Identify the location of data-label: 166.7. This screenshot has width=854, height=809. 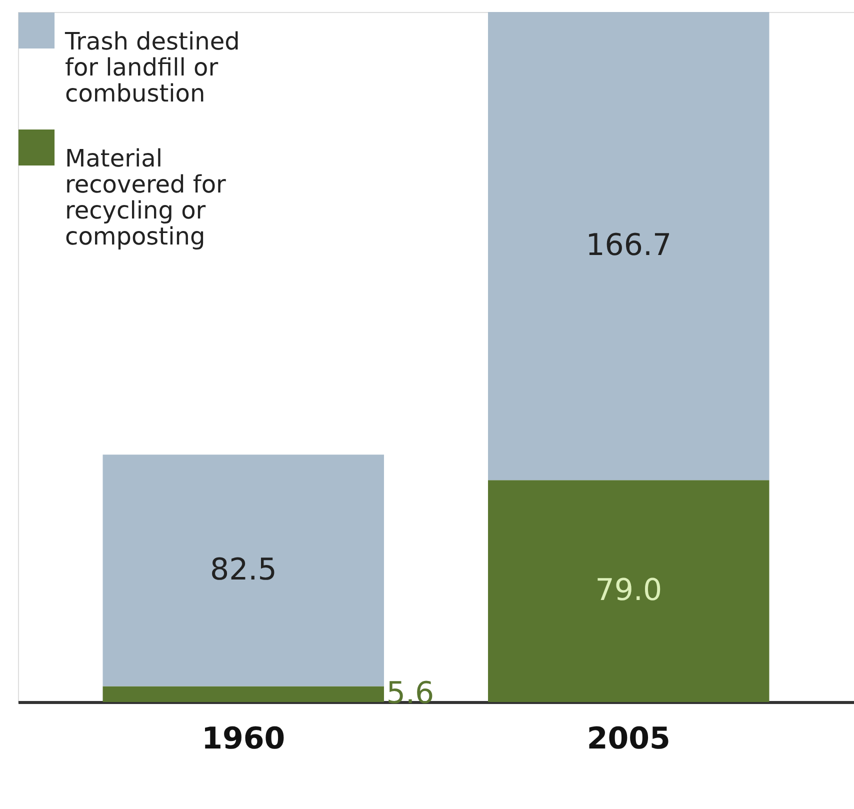
(629, 246).